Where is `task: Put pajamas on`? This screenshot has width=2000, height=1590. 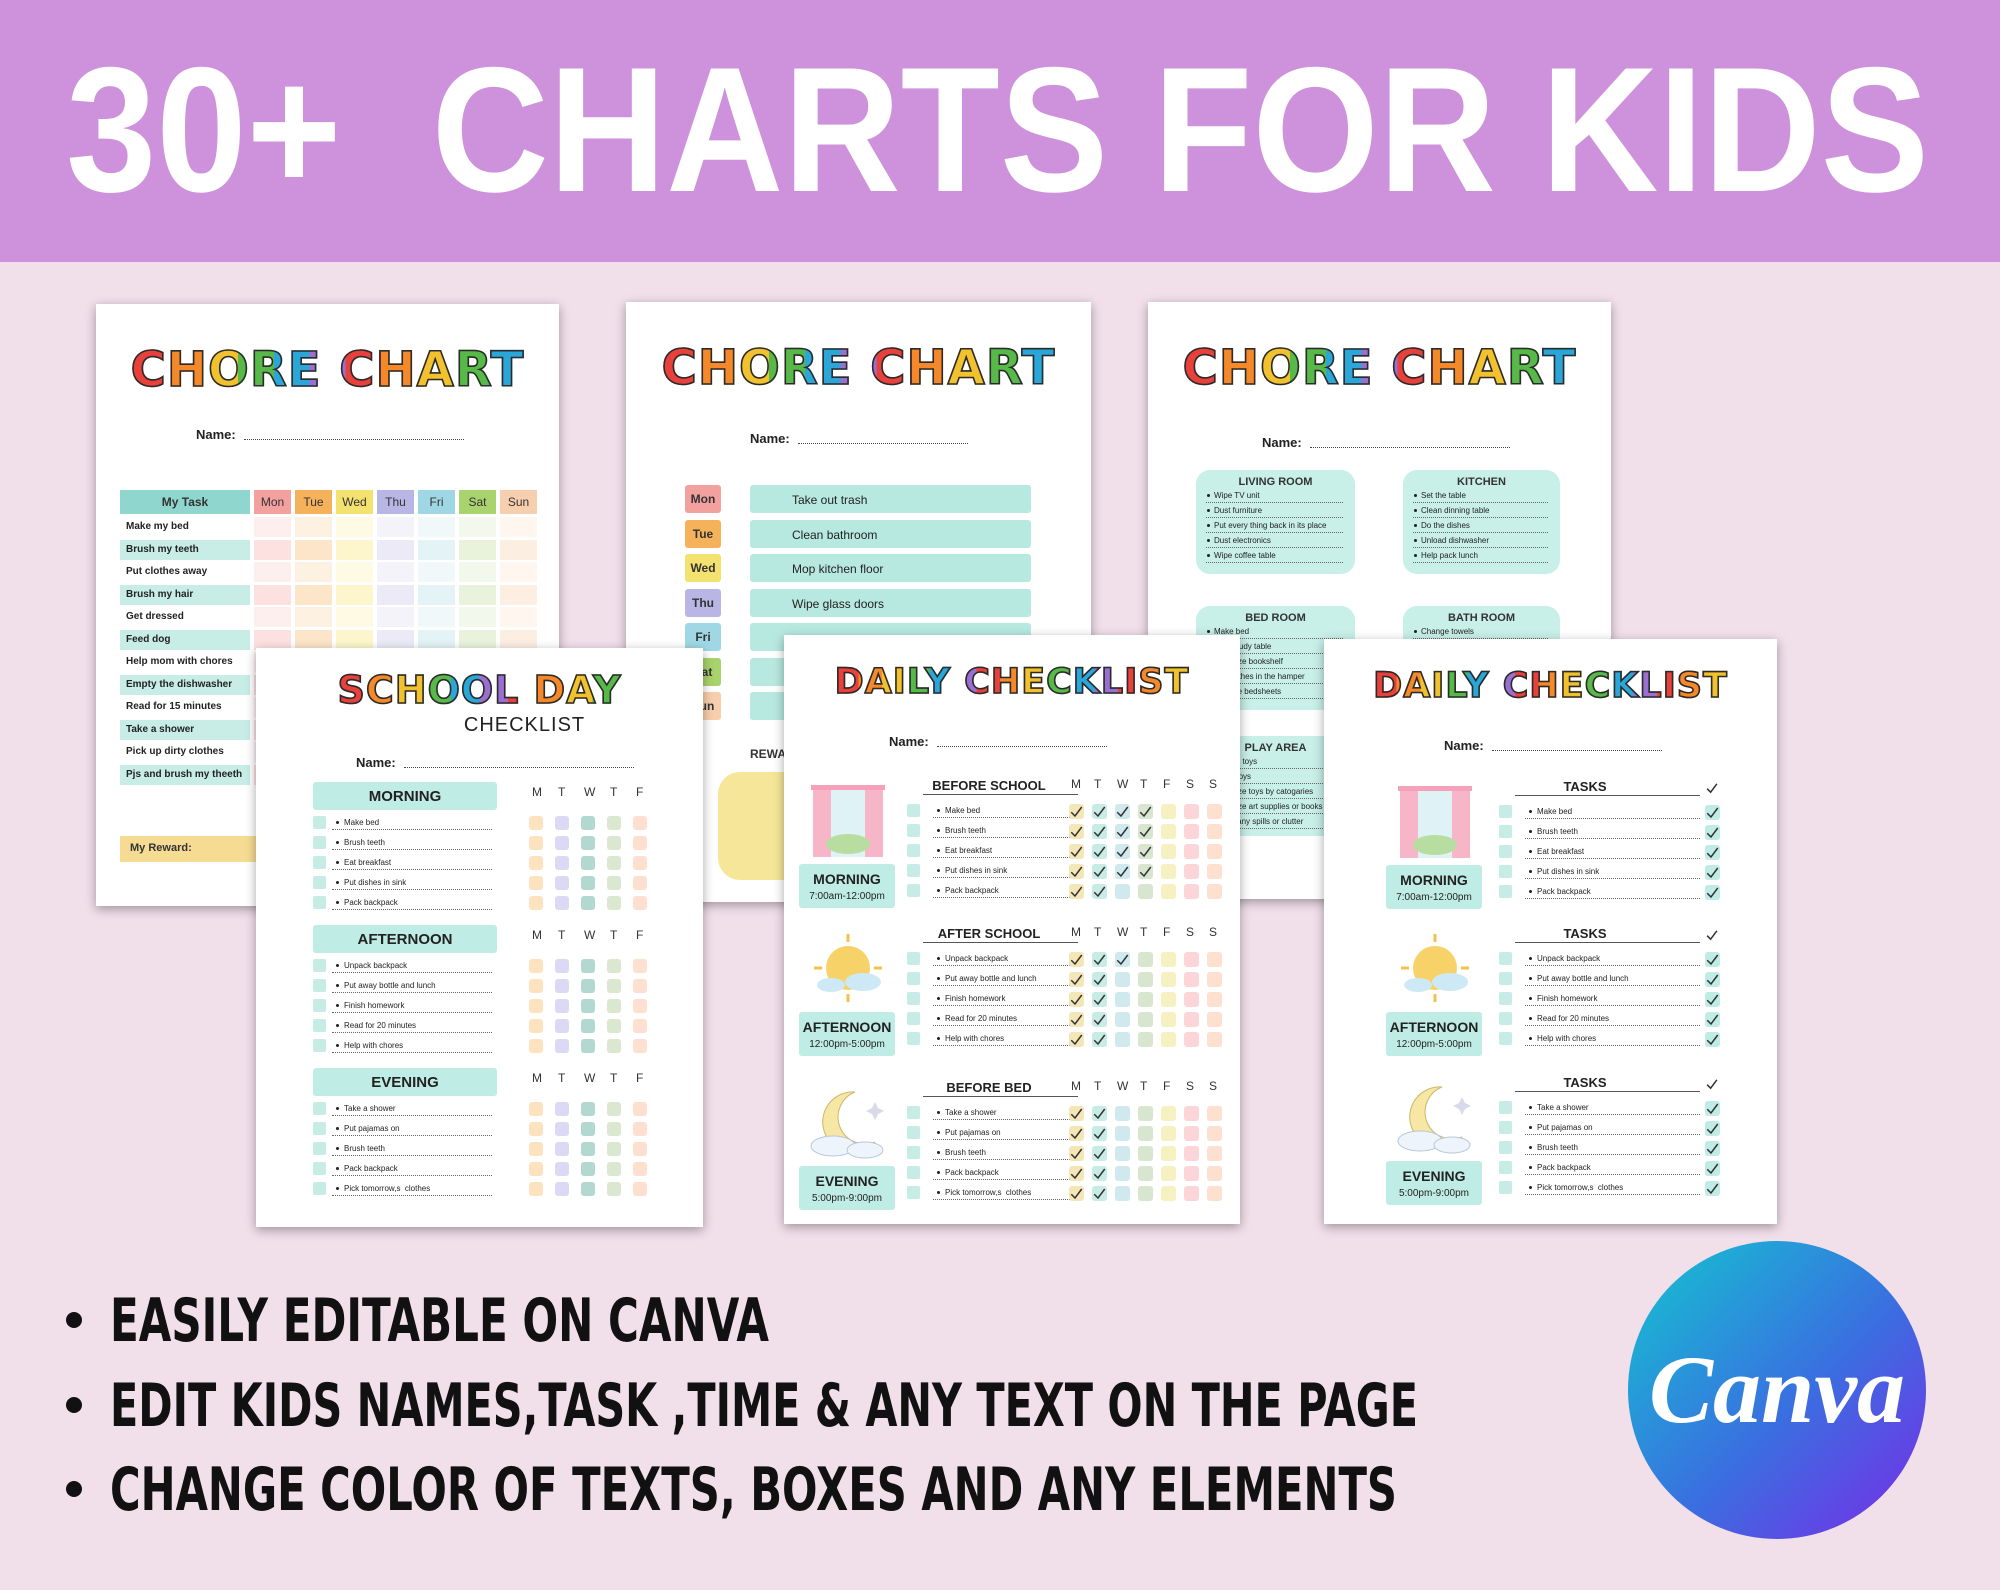 task: Put pajamas on is located at coordinates (1565, 1127).